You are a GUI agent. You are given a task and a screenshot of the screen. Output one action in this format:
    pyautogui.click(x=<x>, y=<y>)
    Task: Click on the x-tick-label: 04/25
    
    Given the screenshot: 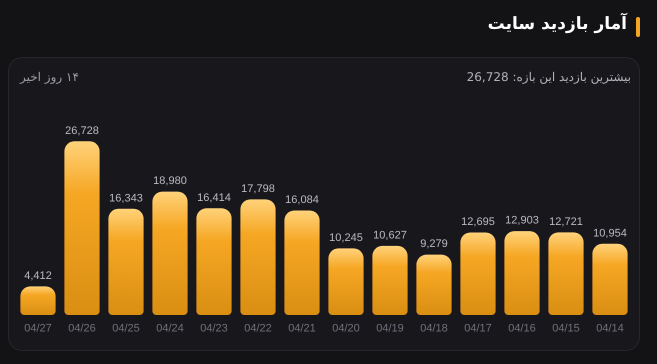 What is the action you would take?
    pyautogui.click(x=126, y=328)
    